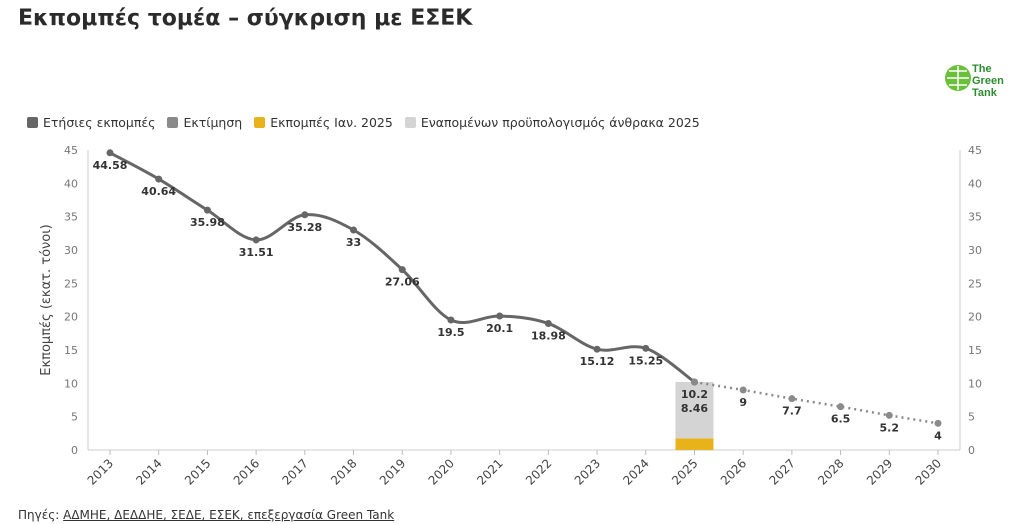  Describe the element at coordinates (71, 317) in the screenshot. I see `y-tick-label-left: 20` at that location.